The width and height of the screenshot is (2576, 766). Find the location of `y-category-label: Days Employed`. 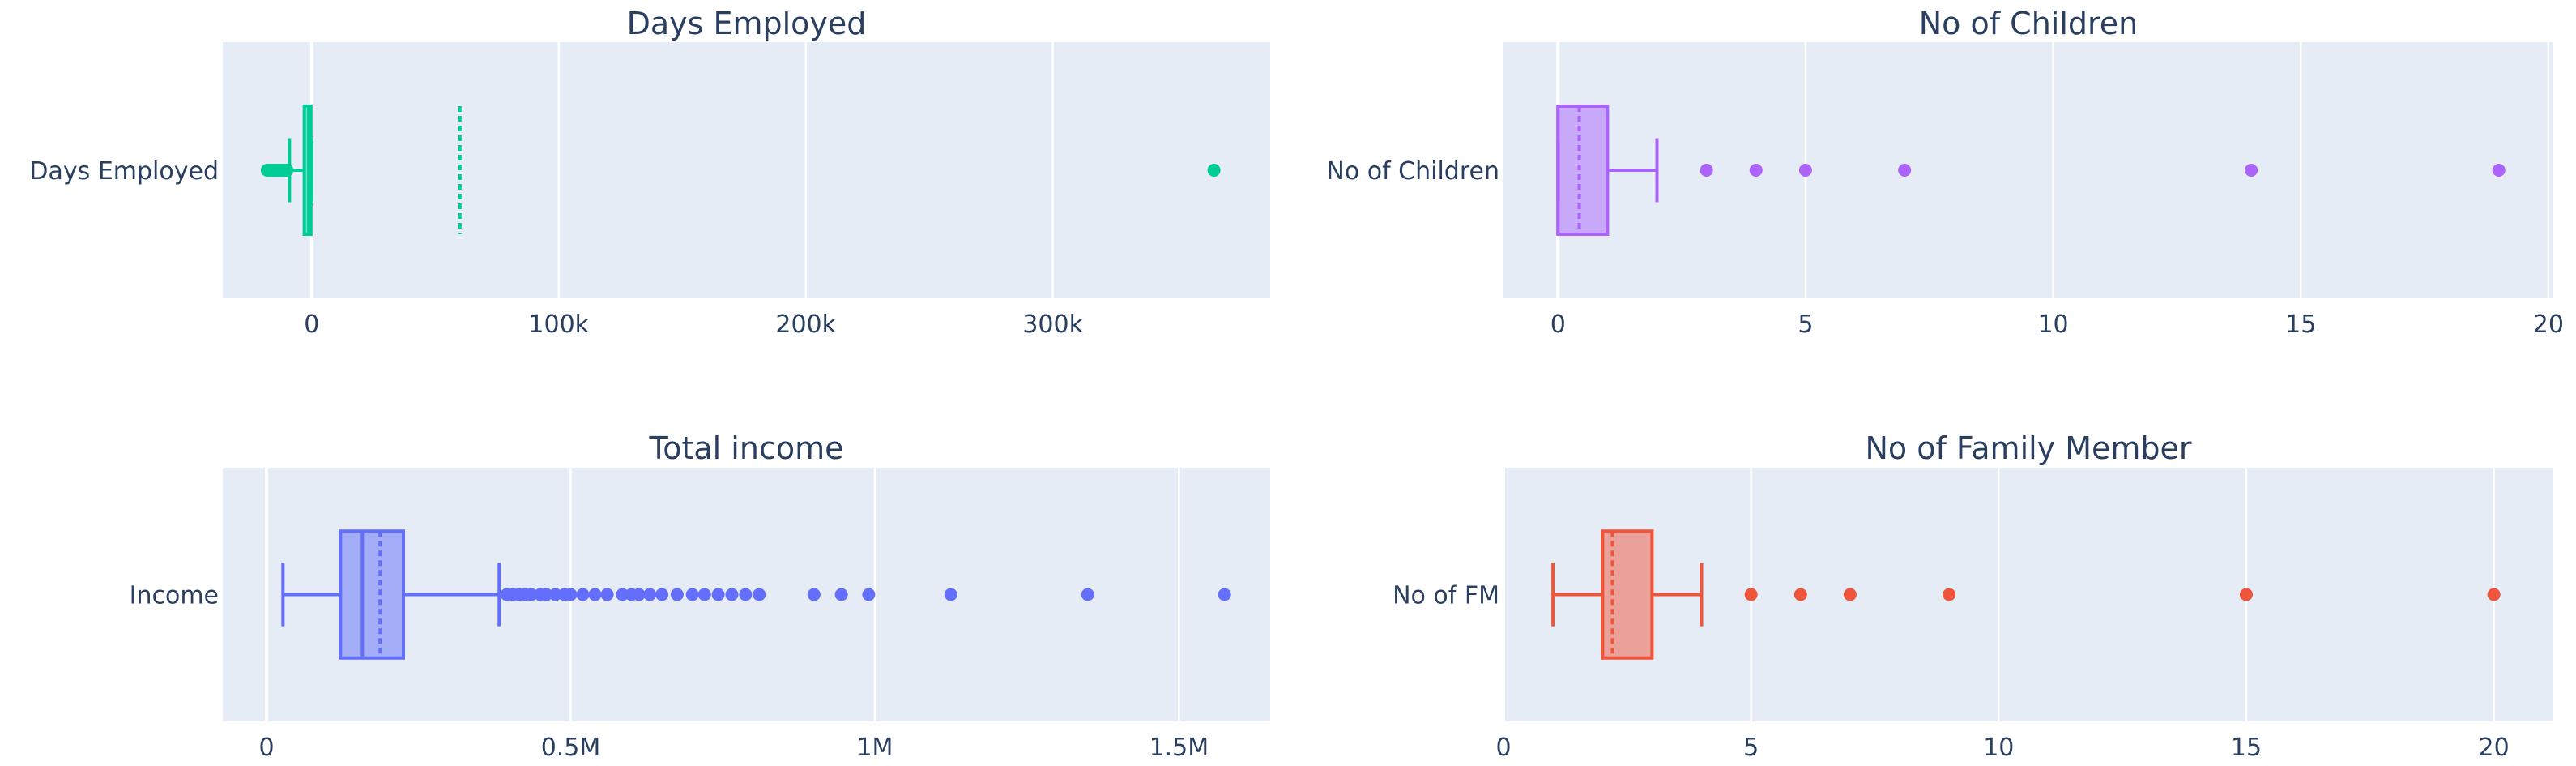

y-category-label: Days Employed is located at coordinates (124, 171).